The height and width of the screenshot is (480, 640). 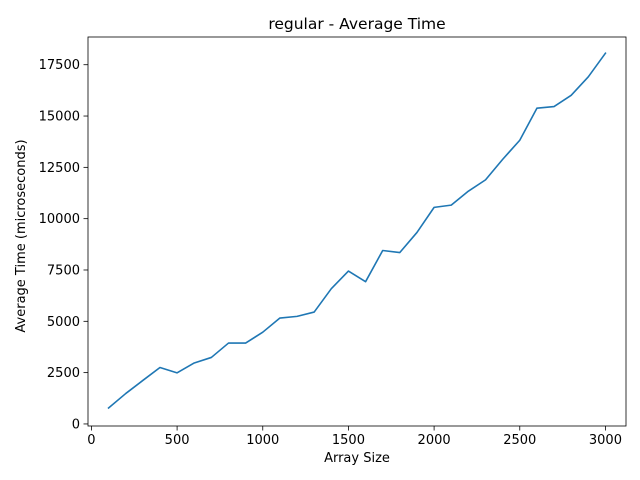 I want to click on x-axis-ticks: 0 500 1000 1500 2000 2500 3000, so click(x=354, y=437).